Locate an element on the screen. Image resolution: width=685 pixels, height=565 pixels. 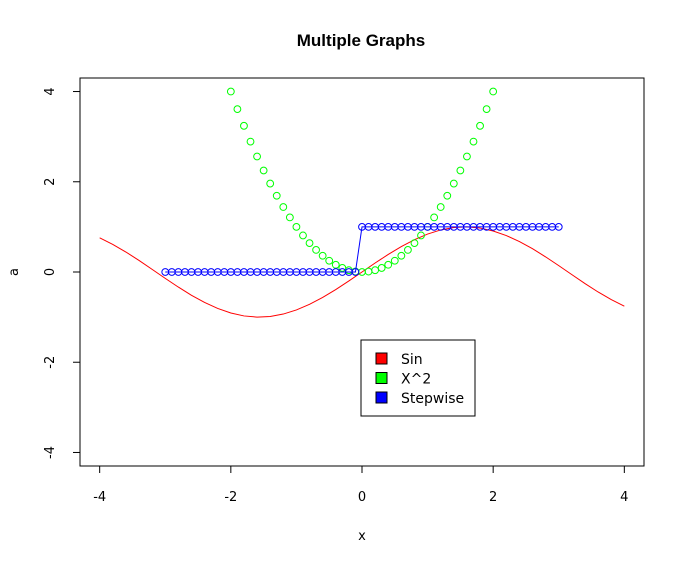
y-tick-label: -2 is located at coordinates (50, 362).